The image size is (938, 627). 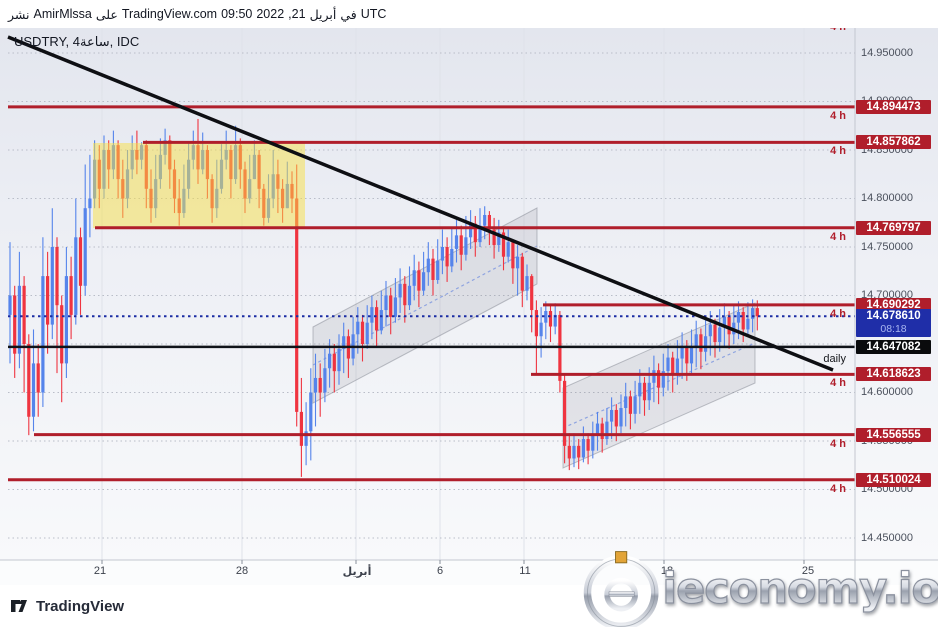 What do you see at coordinates (667, 571) in the screenshot?
I see `date-label: 18` at bounding box center [667, 571].